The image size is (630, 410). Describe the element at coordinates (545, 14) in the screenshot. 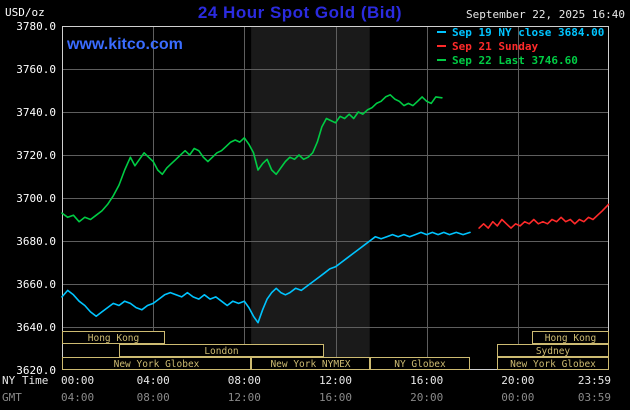

I see `datetime-label: September 22, 2025 16:40` at that location.